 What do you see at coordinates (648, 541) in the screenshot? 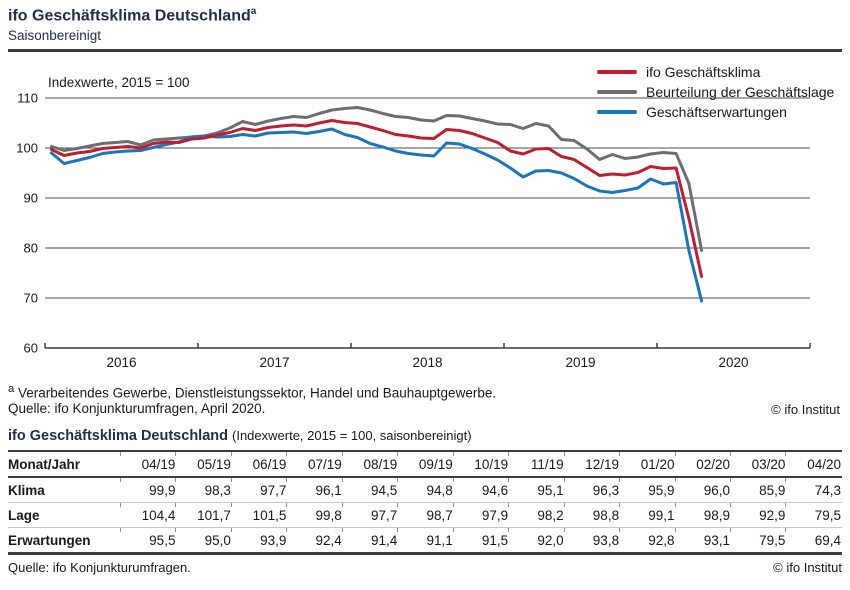
I see `table-cell: 92,8` at bounding box center [648, 541].